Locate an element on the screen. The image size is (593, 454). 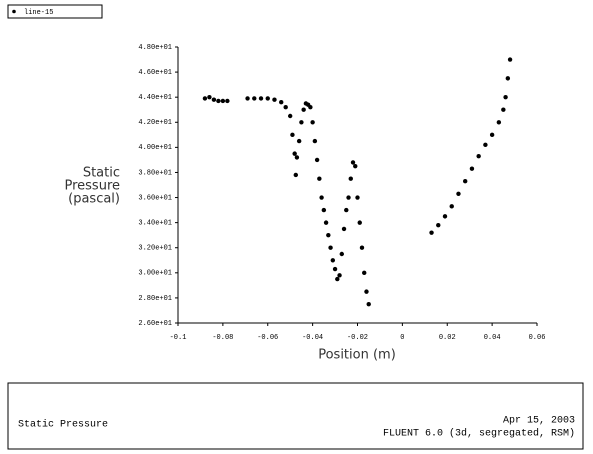
x-tick-label: -0.02 is located at coordinates (357, 338).